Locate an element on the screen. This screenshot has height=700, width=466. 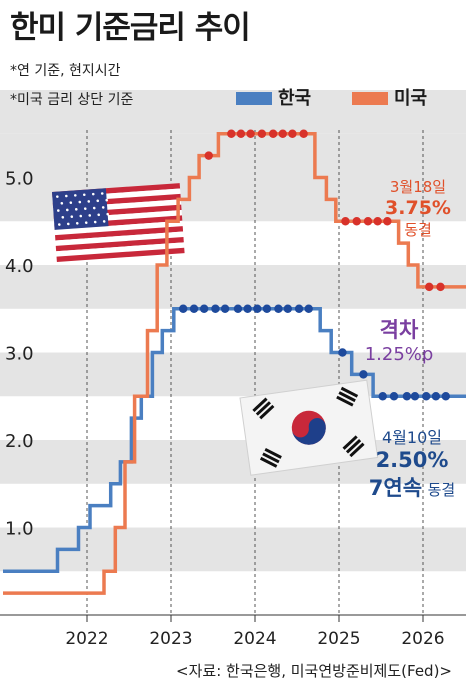
legend-korea-swatch is located at coordinates (254, 98).